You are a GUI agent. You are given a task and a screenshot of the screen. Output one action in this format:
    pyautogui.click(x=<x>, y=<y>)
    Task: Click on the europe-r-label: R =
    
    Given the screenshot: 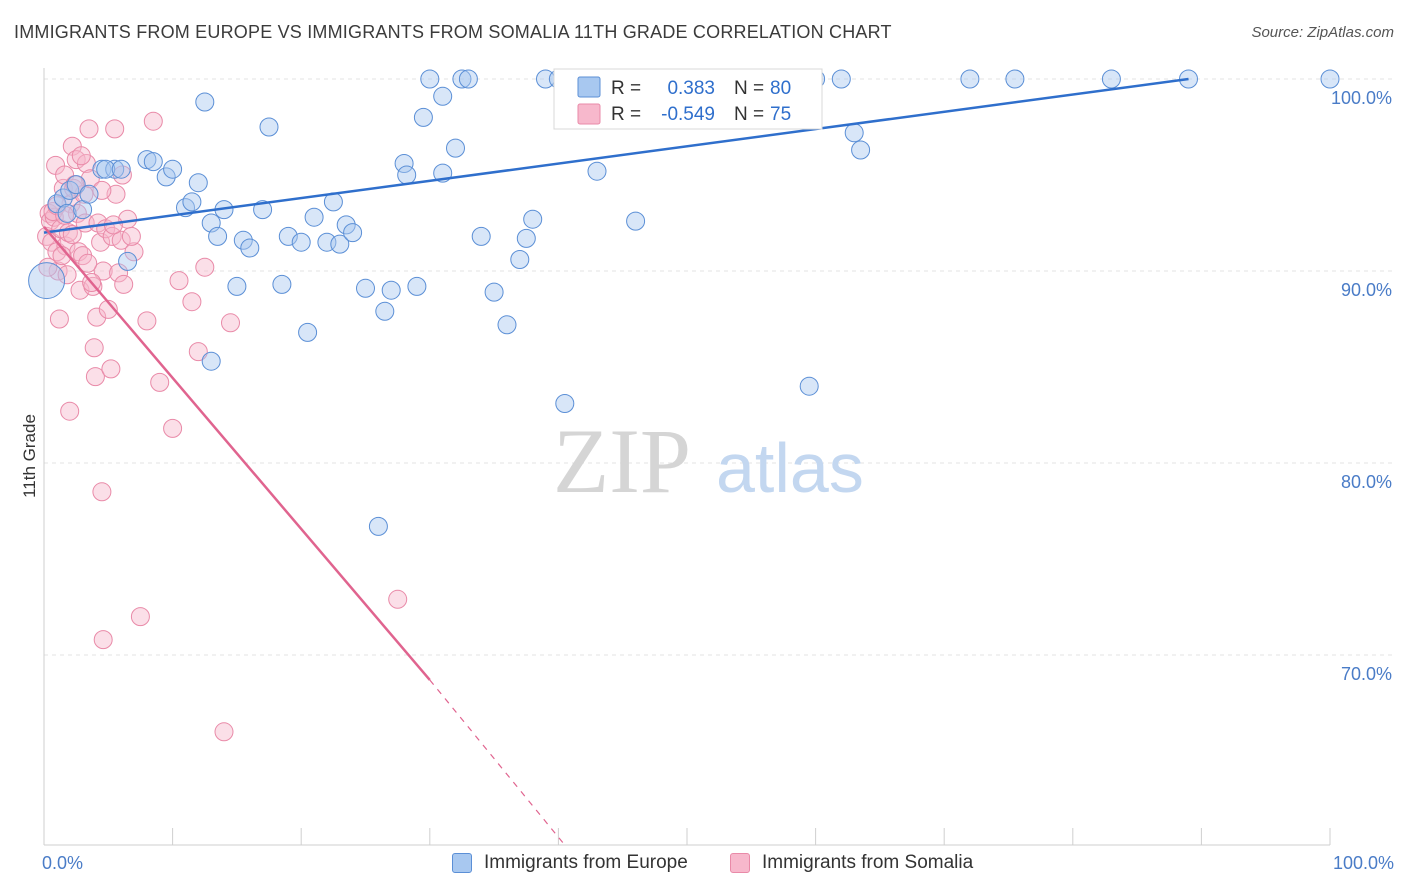 What is the action you would take?
    pyautogui.click(x=626, y=88)
    